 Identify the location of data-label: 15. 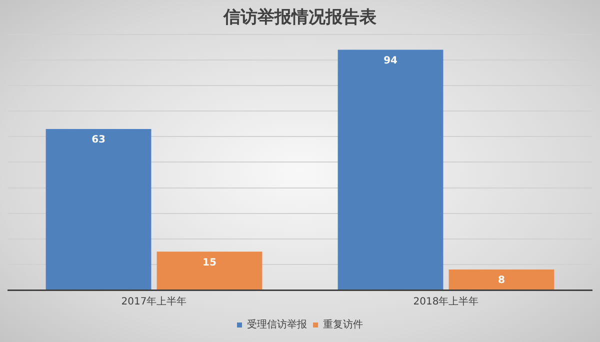
(209, 262).